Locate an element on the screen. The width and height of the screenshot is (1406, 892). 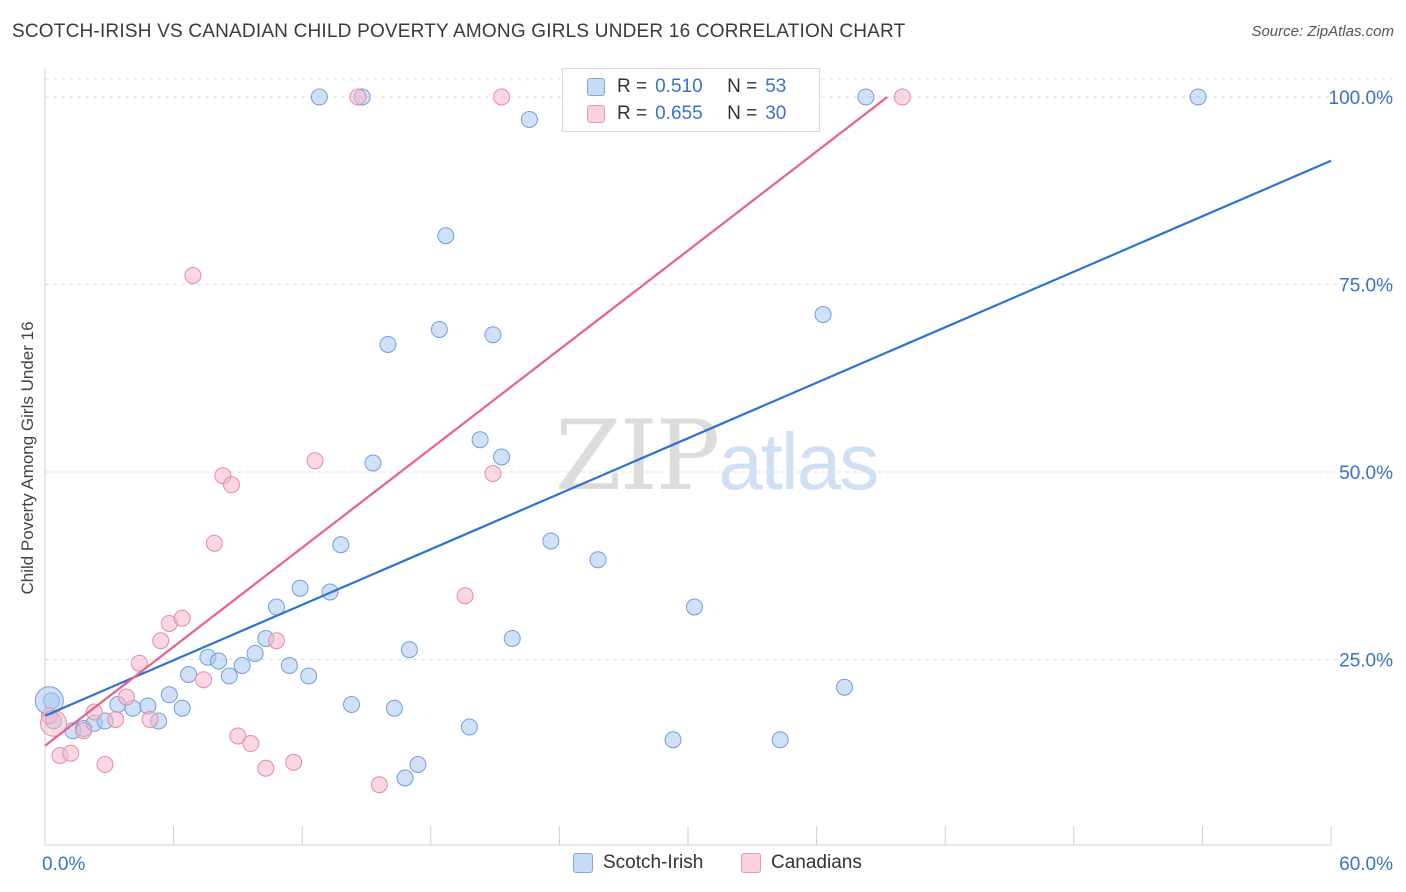
y-tick-label: 50.0% is located at coordinates (1366, 473).